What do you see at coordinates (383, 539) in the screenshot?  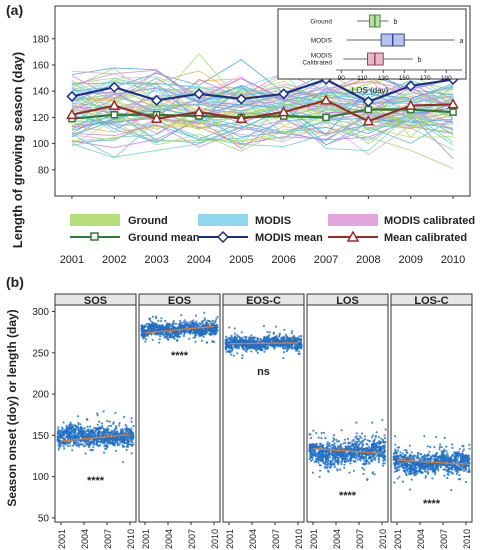 I see `b-x-tick-label: 2010` at bounding box center [383, 539].